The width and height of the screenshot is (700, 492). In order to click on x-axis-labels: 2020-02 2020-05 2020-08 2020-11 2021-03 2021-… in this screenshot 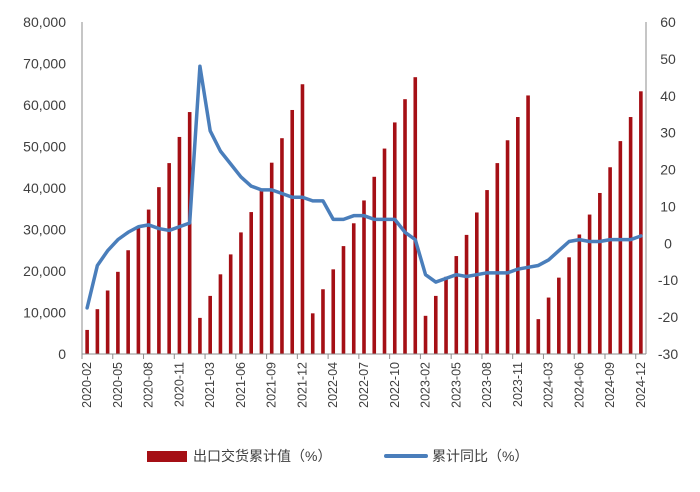, I will do `click(364, 385)`.